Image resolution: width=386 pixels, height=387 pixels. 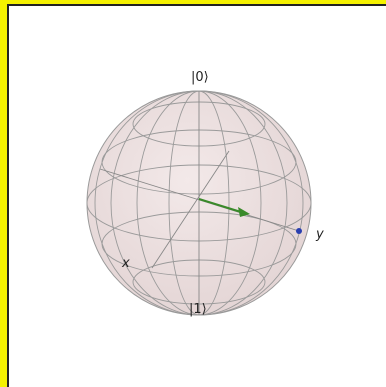 I want to click on label-y-axis: y, so click(x=319, y=234).